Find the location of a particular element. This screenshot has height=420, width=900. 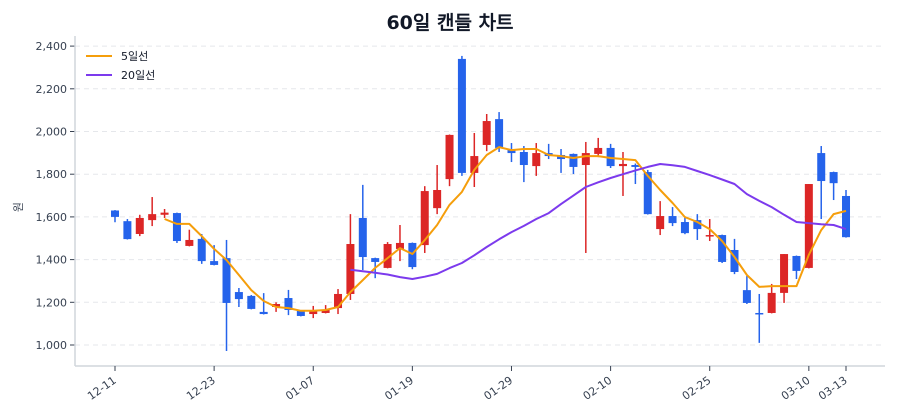

legend-label: 5일선 is located at coordinates (134, 56).